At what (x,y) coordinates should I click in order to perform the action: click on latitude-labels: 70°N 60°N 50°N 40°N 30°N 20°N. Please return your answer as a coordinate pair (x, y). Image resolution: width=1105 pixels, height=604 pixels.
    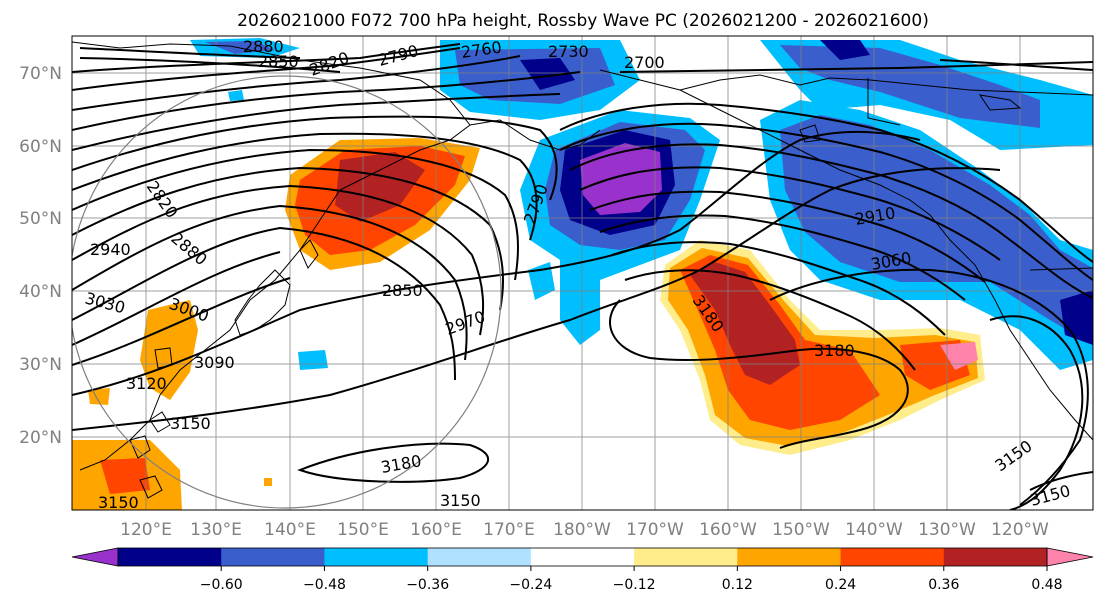
    Looking at the image, I should click on (40, 256).